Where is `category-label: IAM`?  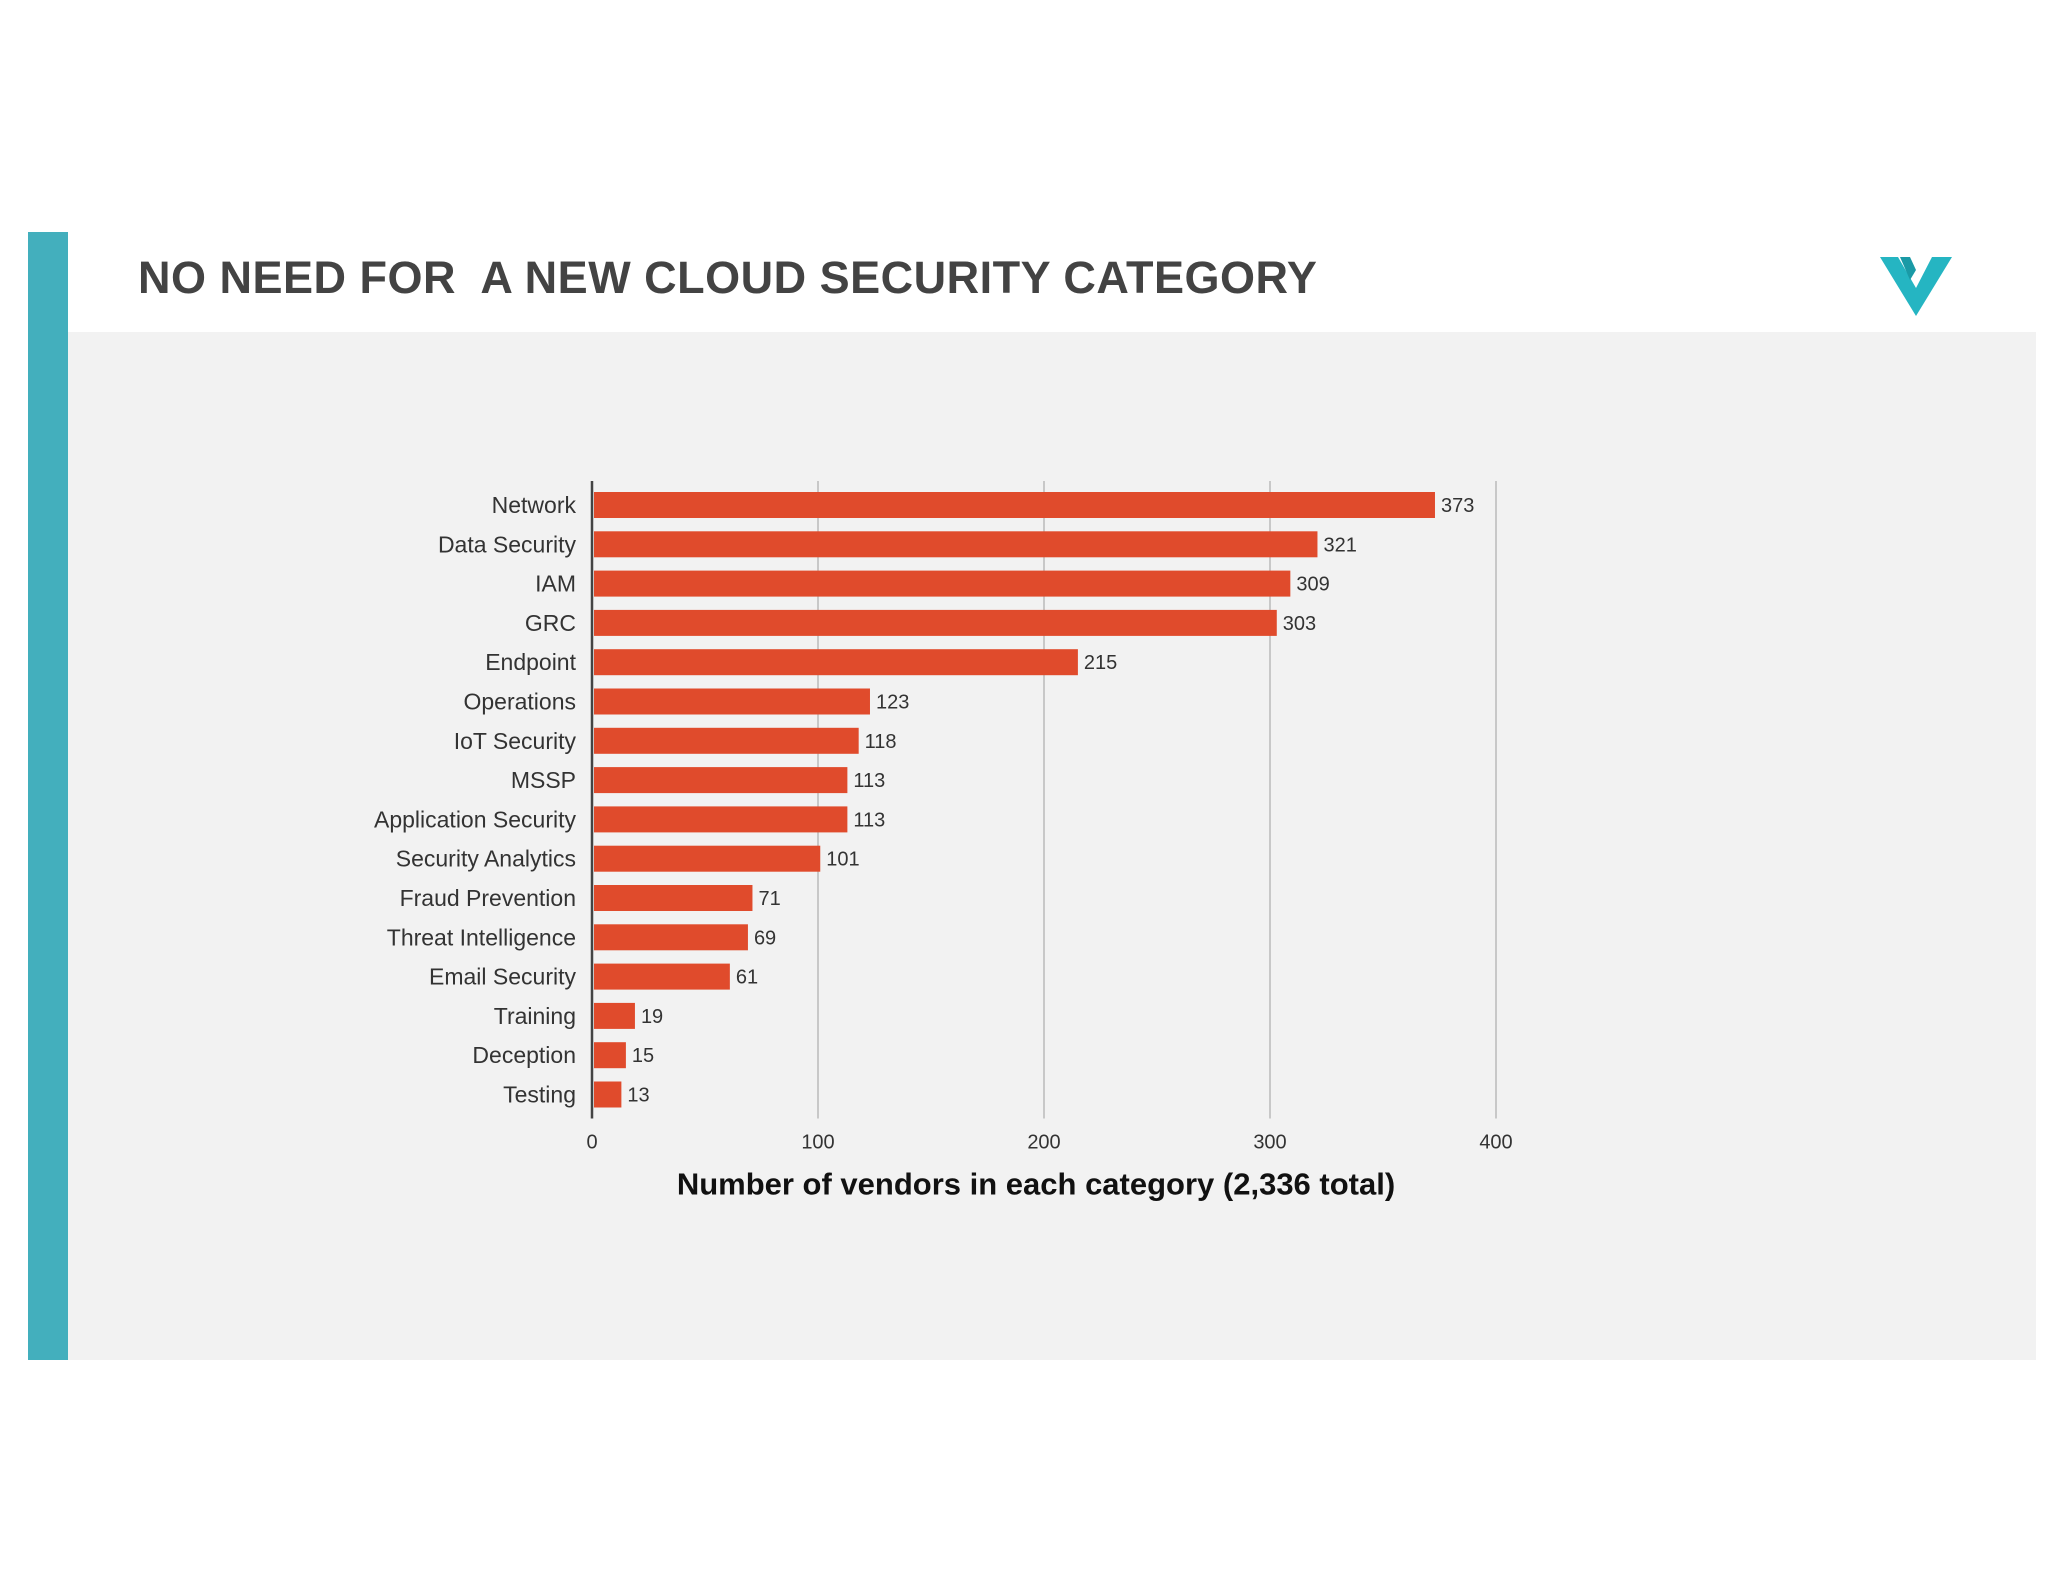
category-label: IAM is located at coordinates (555, 584).